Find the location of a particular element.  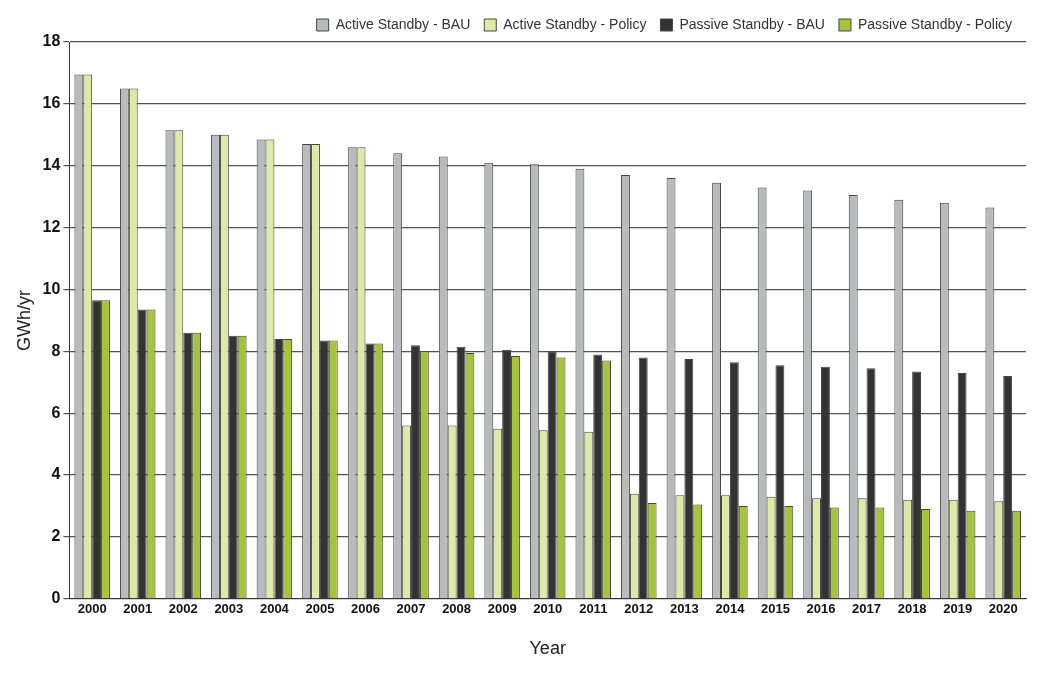

x-tick-label: 2007 is located at coordinates (411, 609).